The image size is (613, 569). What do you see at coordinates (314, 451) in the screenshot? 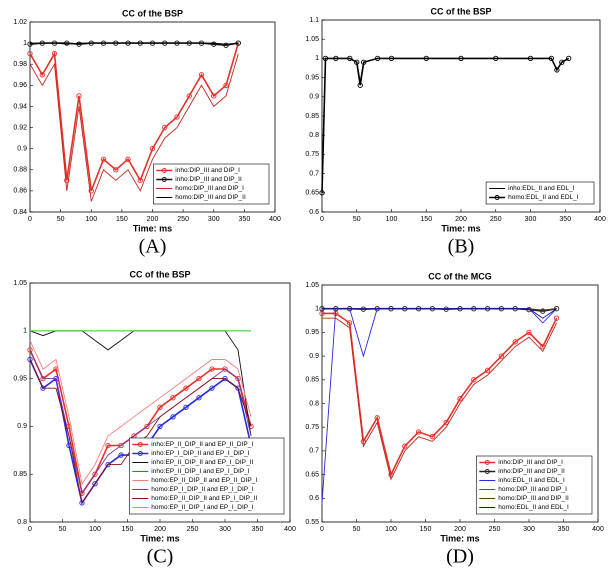
I see `y-tick-label: 0.7` at bounding box center [314, 451].